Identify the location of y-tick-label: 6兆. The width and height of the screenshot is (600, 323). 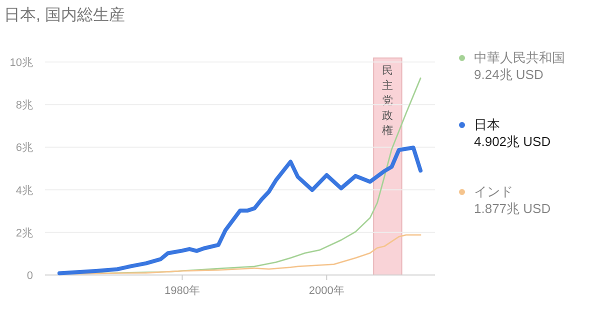
(24, 147).